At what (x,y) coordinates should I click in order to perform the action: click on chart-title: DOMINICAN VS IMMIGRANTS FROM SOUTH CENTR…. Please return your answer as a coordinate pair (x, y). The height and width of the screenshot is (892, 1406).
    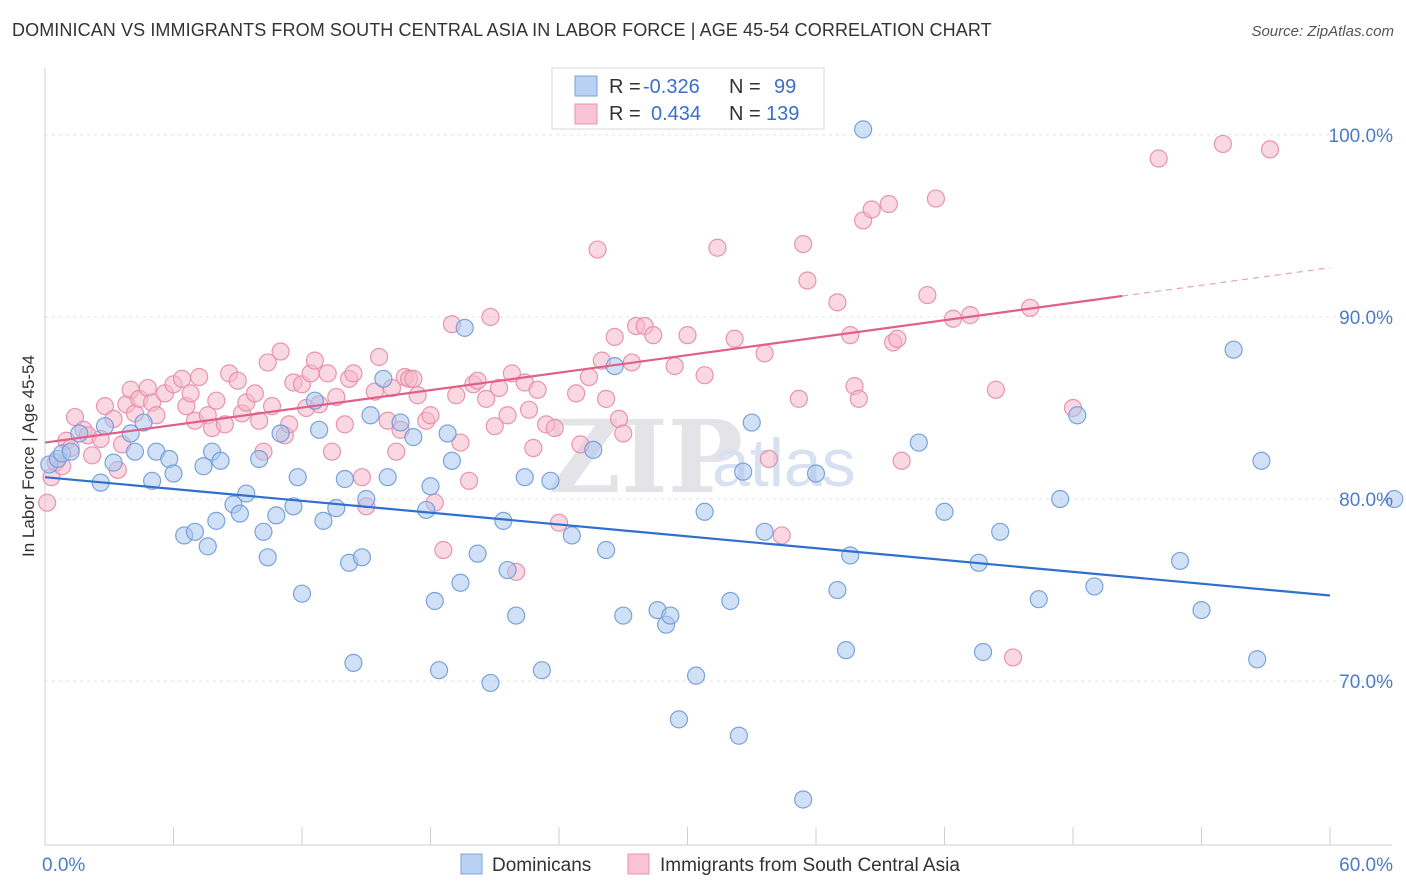
    Looking at the image, I should click on (502, 30).